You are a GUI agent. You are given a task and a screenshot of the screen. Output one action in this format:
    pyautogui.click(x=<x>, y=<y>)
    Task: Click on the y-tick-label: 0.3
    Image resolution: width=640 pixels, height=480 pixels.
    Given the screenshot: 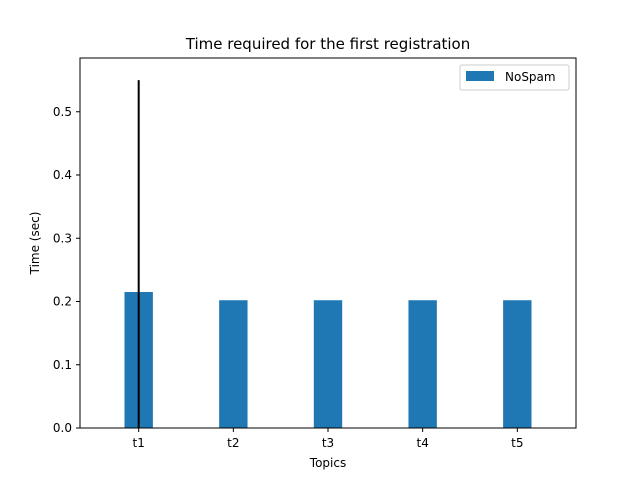 What is the action you would take?
    pyautogui.click(x=62, y=238)
    